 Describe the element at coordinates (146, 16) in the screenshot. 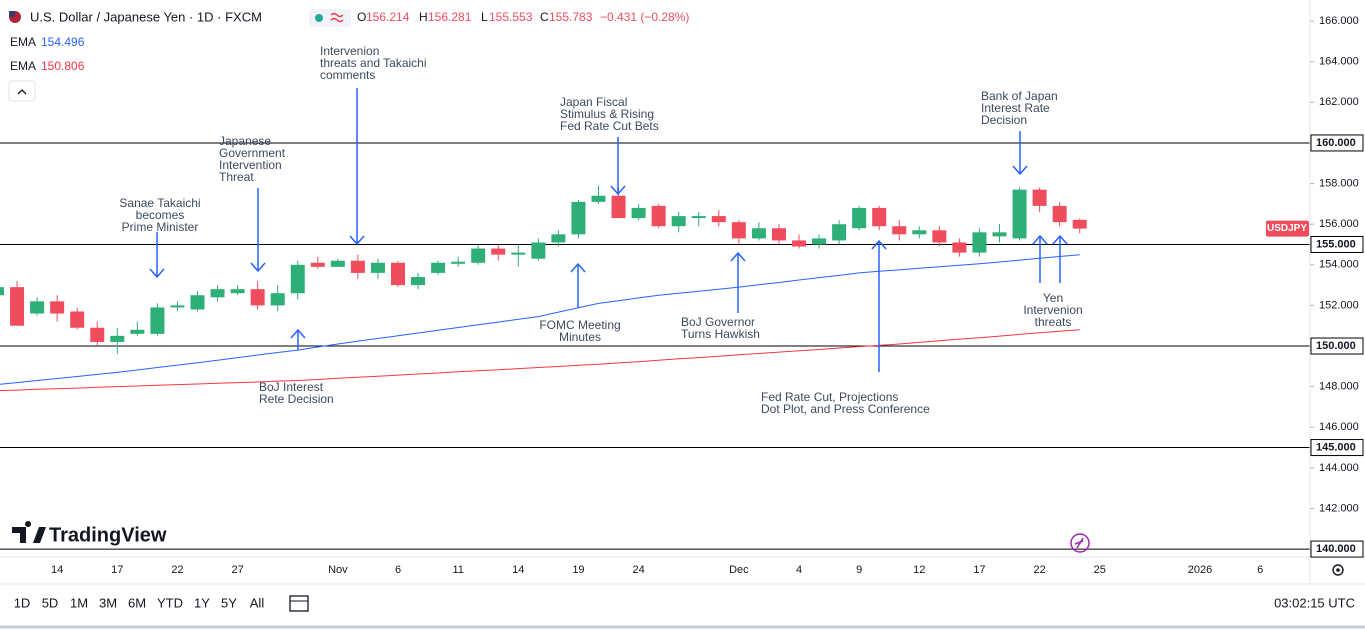

I see `symbol-title: U.S. Dollar / Japanese Yen · 1D · FXCM` at that location.